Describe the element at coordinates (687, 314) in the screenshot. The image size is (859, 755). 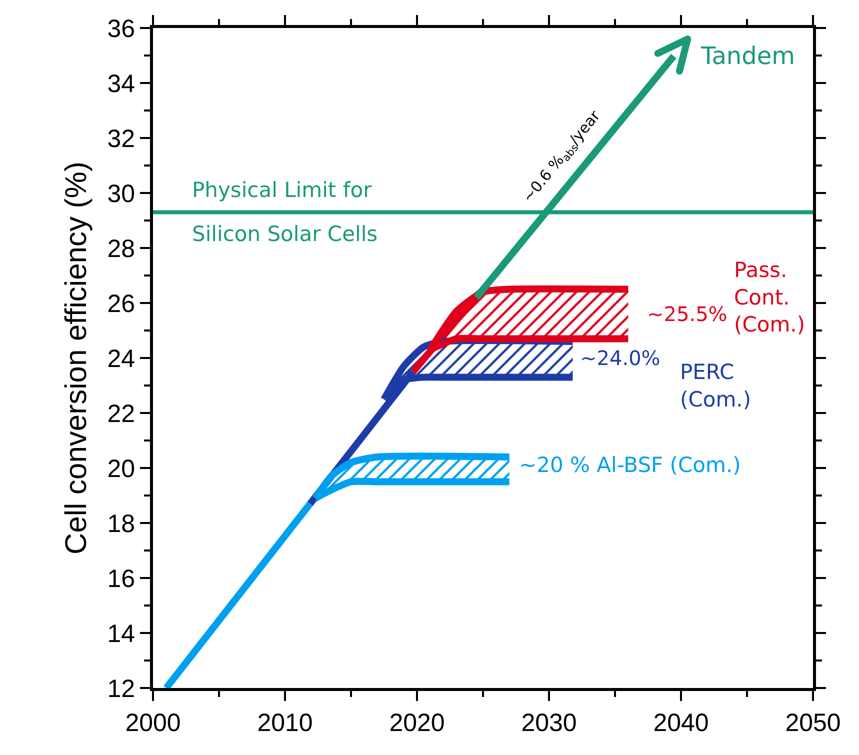
I see `annotation: ~25.5%` at that location.